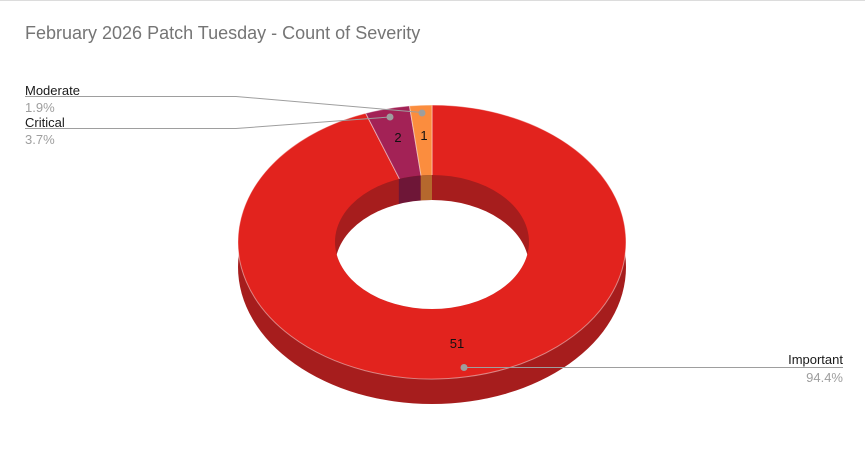 This screenshot has width=865, height=473. What do you see at coordinates (224, 104) in the screenshot?
I see `callout-line-moderate` at bounding box center [224, 104].